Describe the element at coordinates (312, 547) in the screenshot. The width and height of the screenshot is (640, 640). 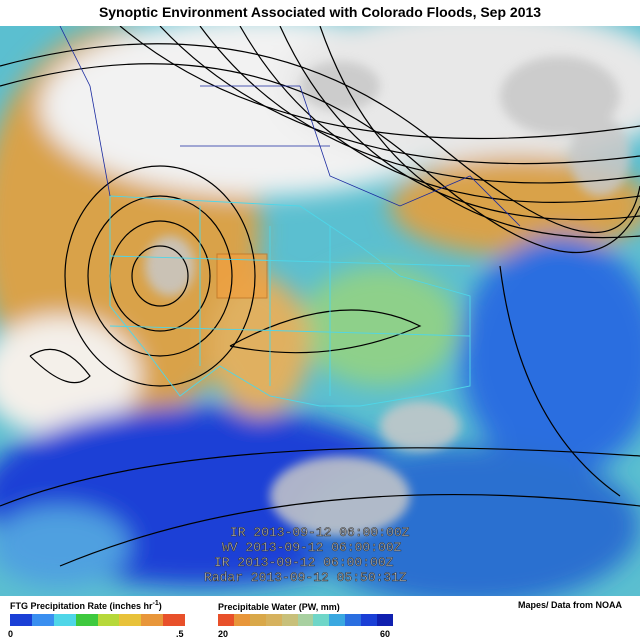
I see `timestamp: WV 2013-09-12 06:00:00Z` at that location.